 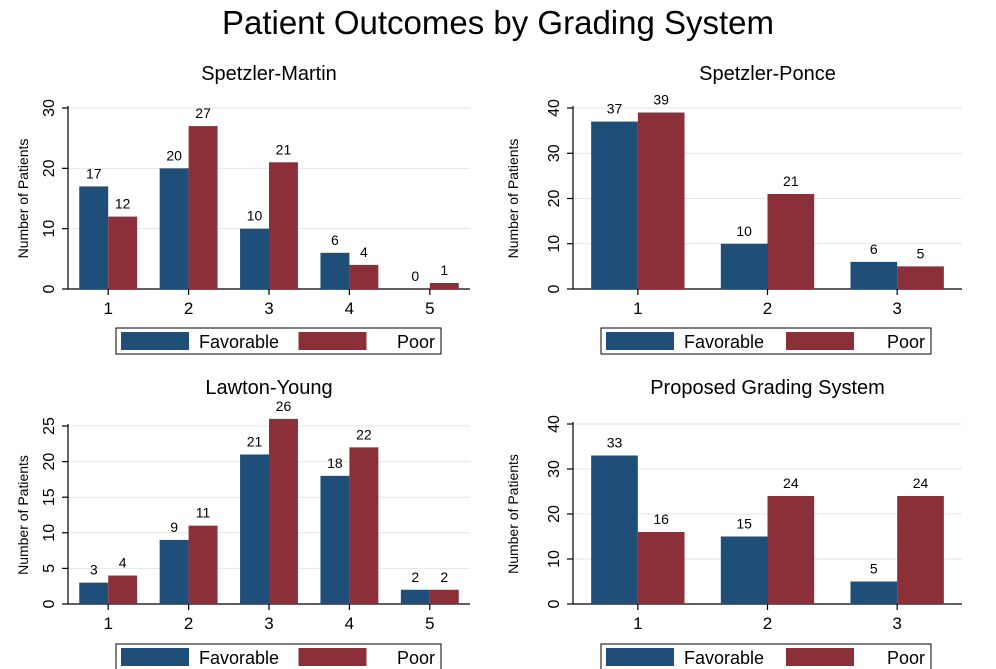 What do you see at coordinates (498, 22) in the screenshot?
I see `main-title: Patient Outcomes by Grading System` at bounding box center [498, 22].